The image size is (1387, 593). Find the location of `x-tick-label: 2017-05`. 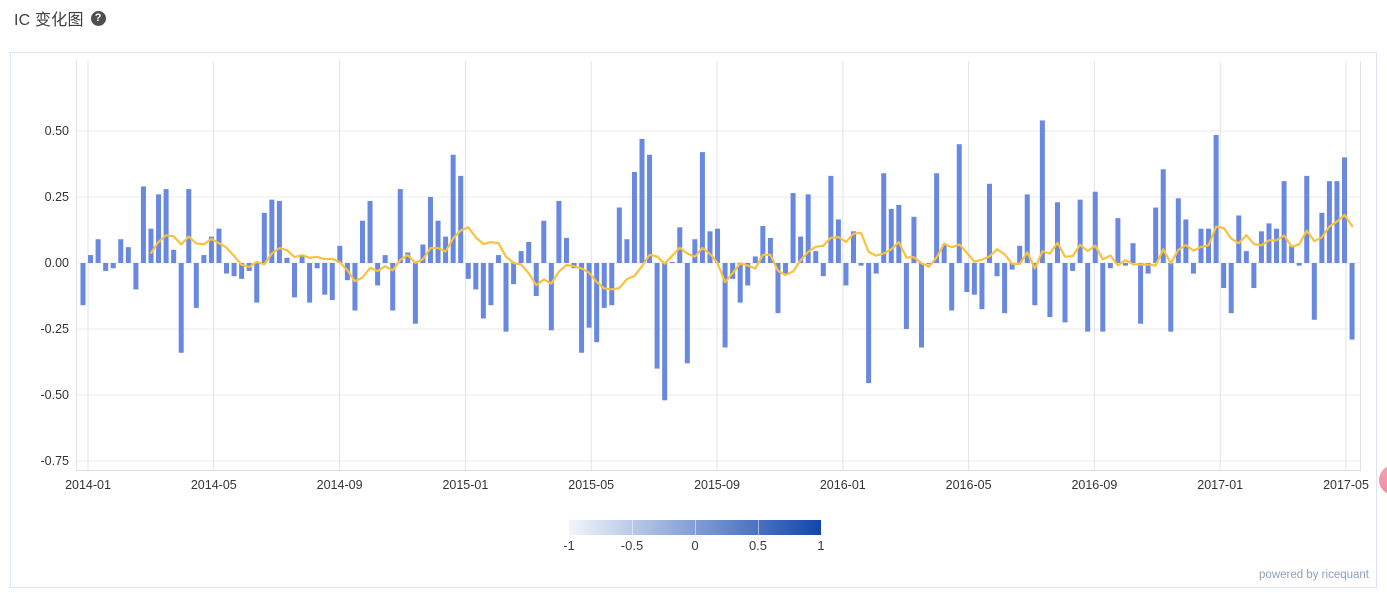

x-tick-label: 2017-05 is located at coordinates (1346, 485).